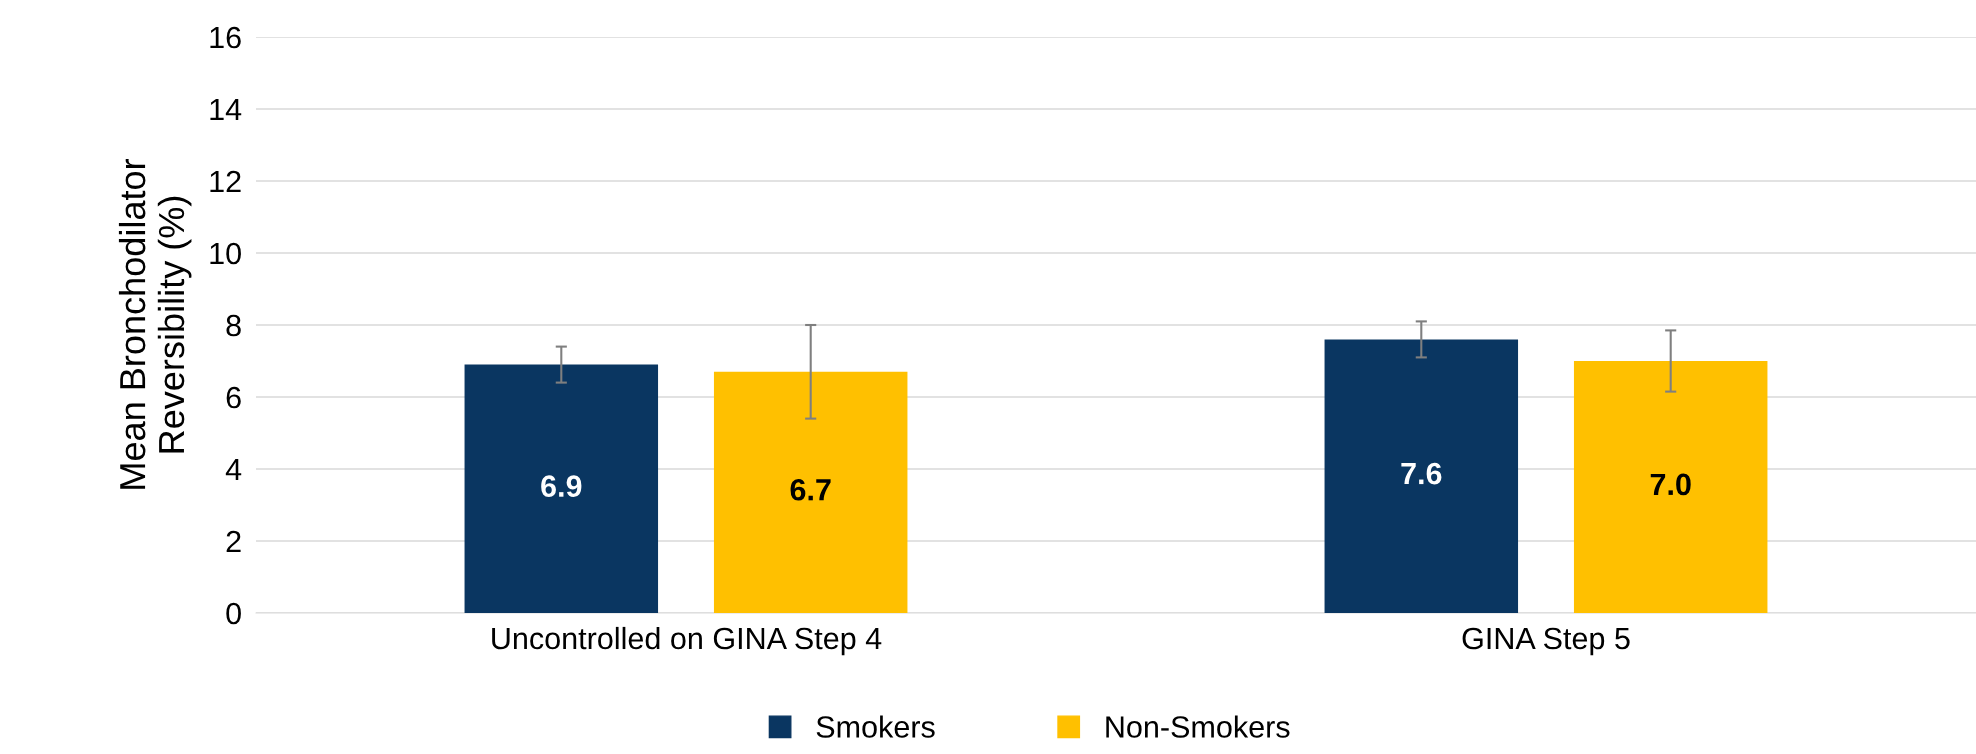 The image size is (1976, 754). I want to click on y-tick-label: 10, so click(225, 253).